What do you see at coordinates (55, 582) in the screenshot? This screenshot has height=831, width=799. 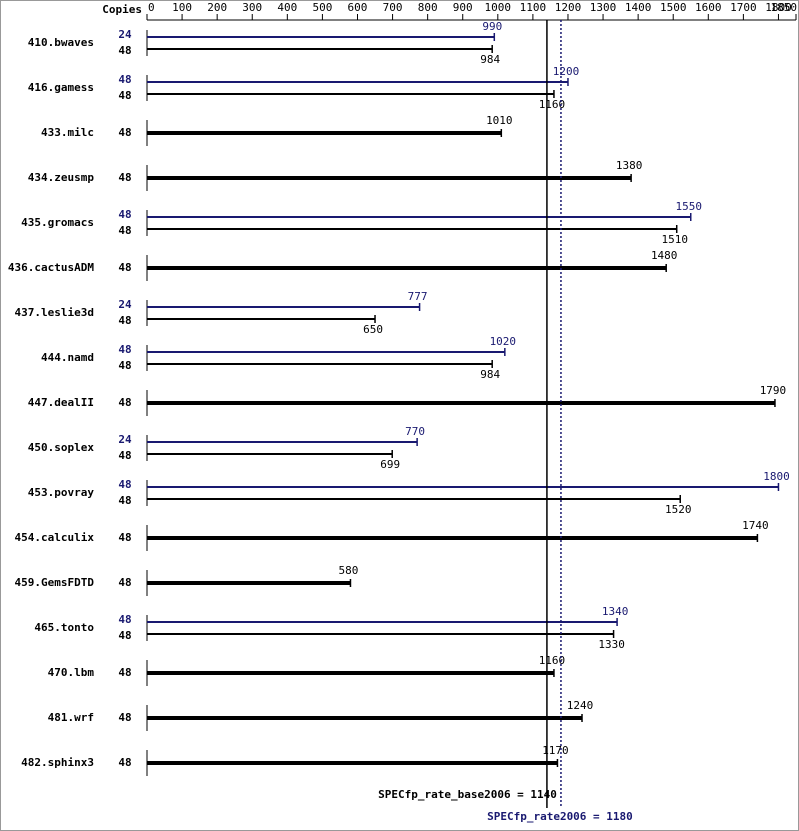 I see `benchmark-name: 459.GemsFDTD` at bounding box center [55, 582].